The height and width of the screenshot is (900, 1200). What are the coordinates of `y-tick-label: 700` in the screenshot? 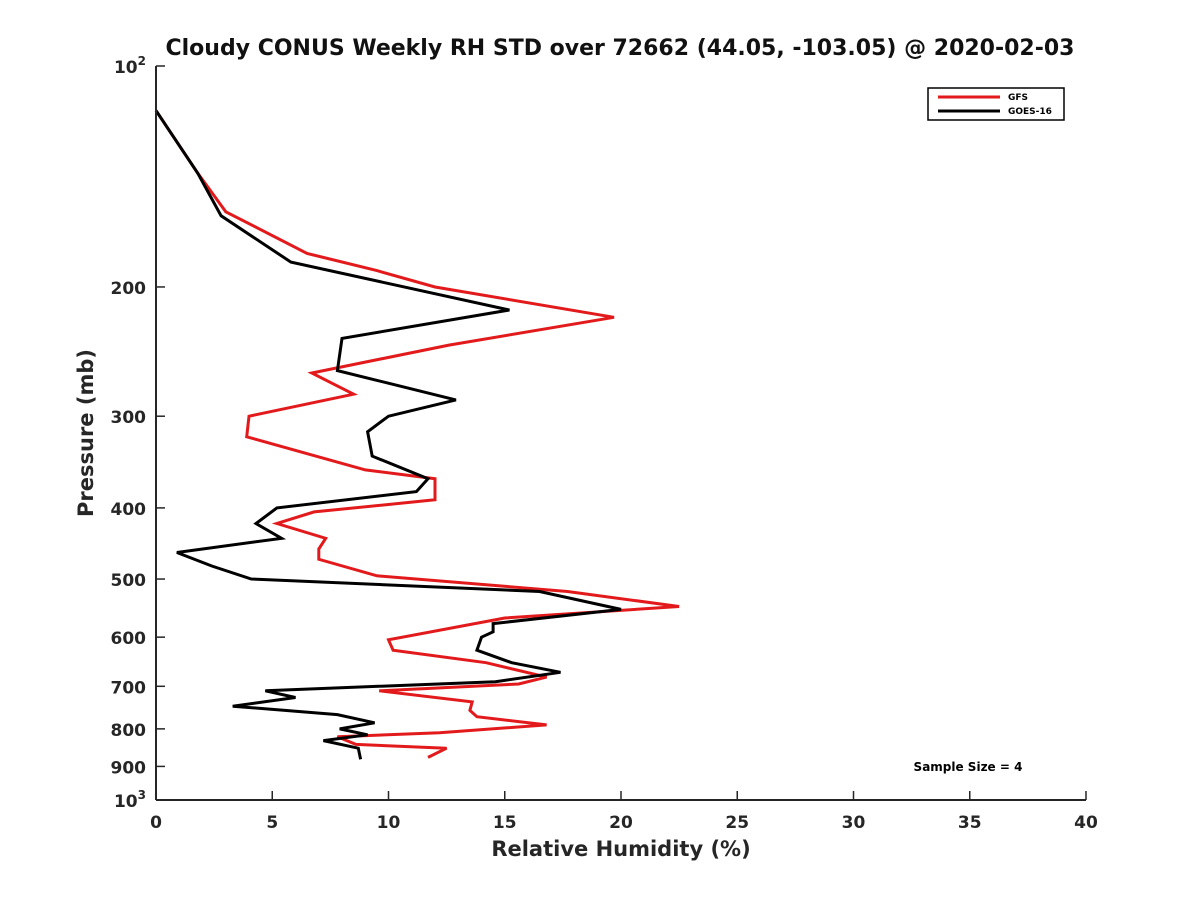 It's located at (129, 688).